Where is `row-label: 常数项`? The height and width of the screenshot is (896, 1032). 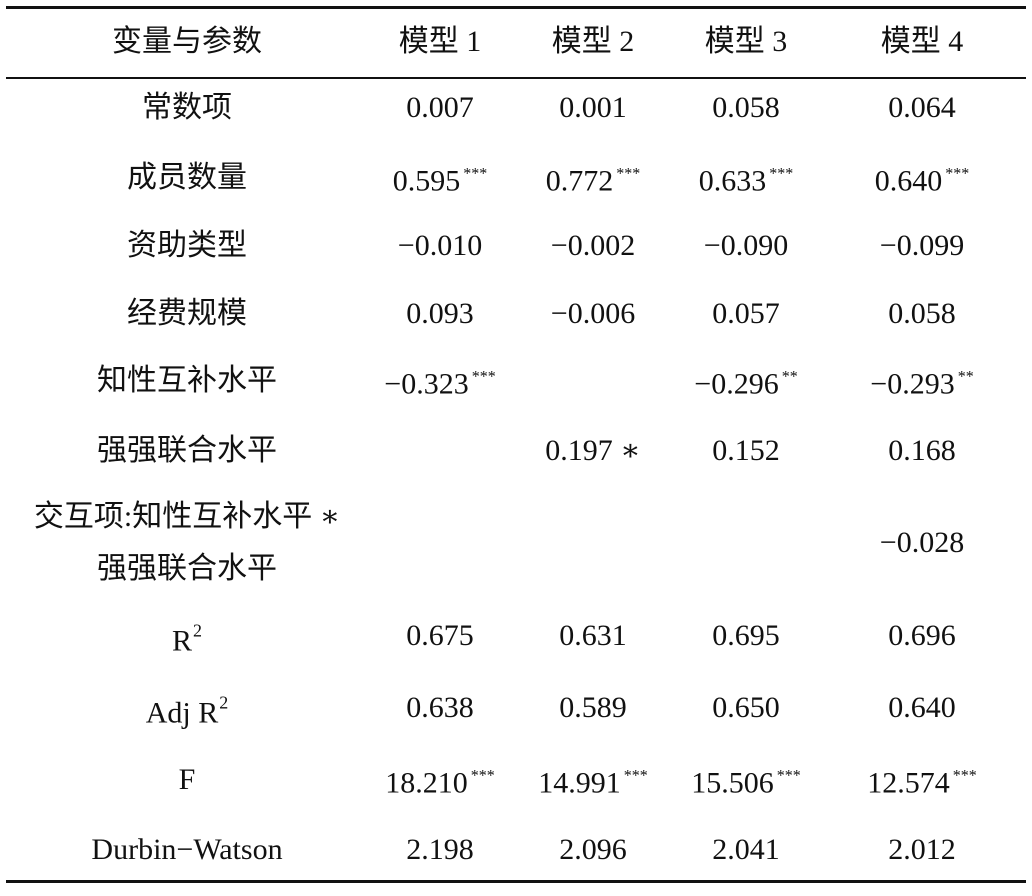
row-label: 常数项 is located at coordinates (187, 108).